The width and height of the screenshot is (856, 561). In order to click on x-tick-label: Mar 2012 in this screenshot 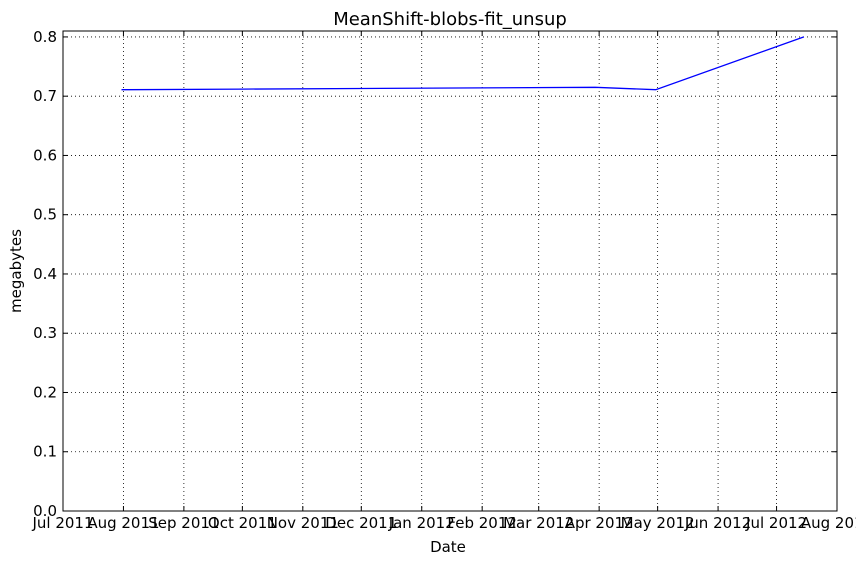, I will do `click(538, 523)`.